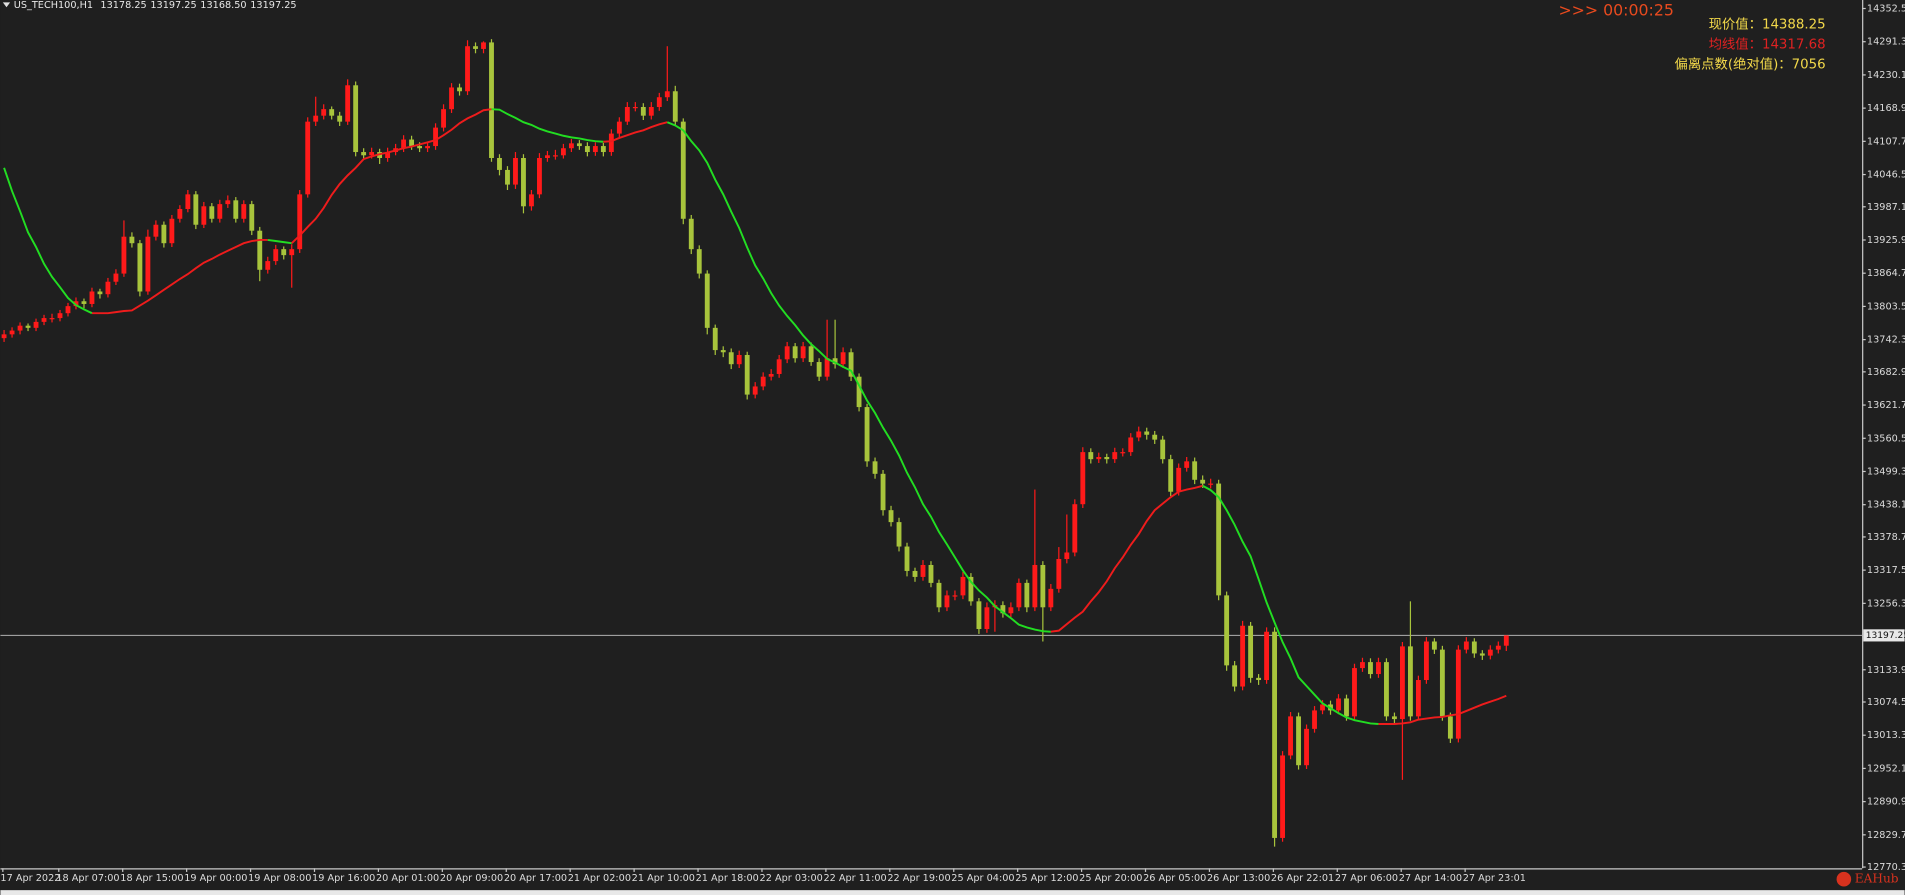 The height and width of the screenshot is (895, 1905). What do you see at coordinates (1794, 24) in the screenshot?
I see `info-value: 14388.25` at bounding box center [1794, 24].